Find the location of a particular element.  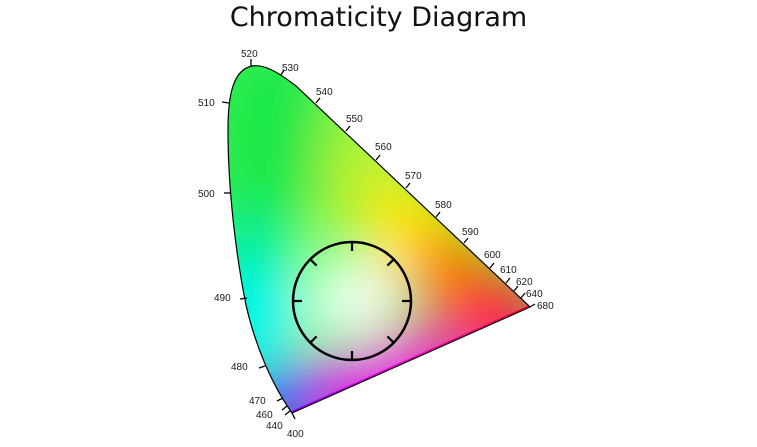

wavelength-label-470: 470 is located at coordinates (257, 401).